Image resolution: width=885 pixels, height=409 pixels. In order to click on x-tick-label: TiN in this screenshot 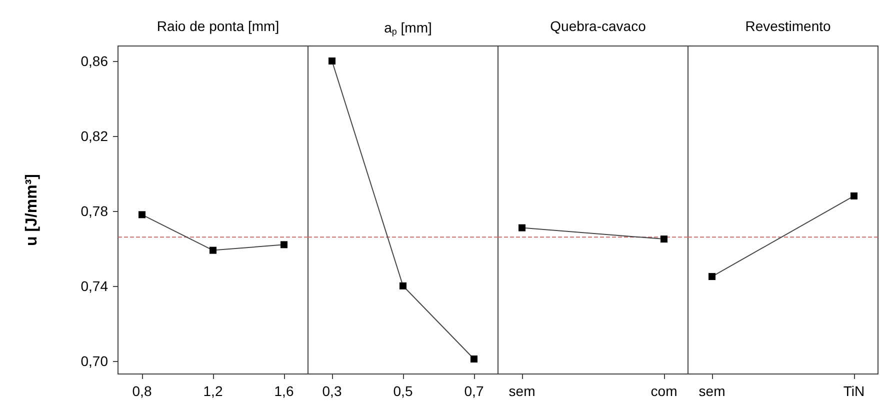, I will do `click(854, 391)`.